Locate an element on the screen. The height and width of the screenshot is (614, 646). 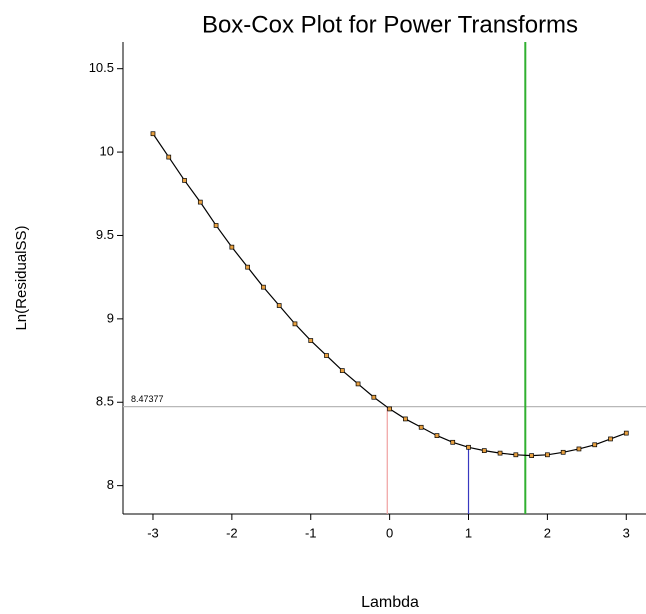
chart-title: Box-Cox Plot for Power Transforms is located at coordinates (390, 24).